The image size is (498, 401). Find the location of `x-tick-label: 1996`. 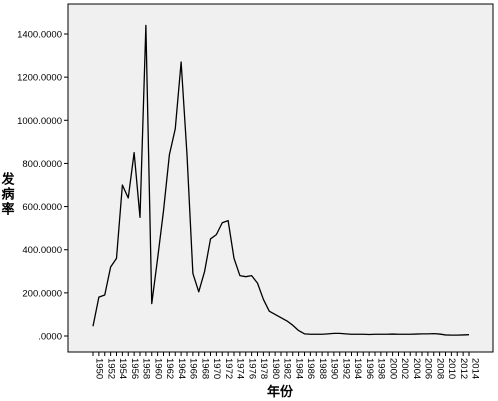

x-tick-label: 1996 is located at coordinates (369, 368).